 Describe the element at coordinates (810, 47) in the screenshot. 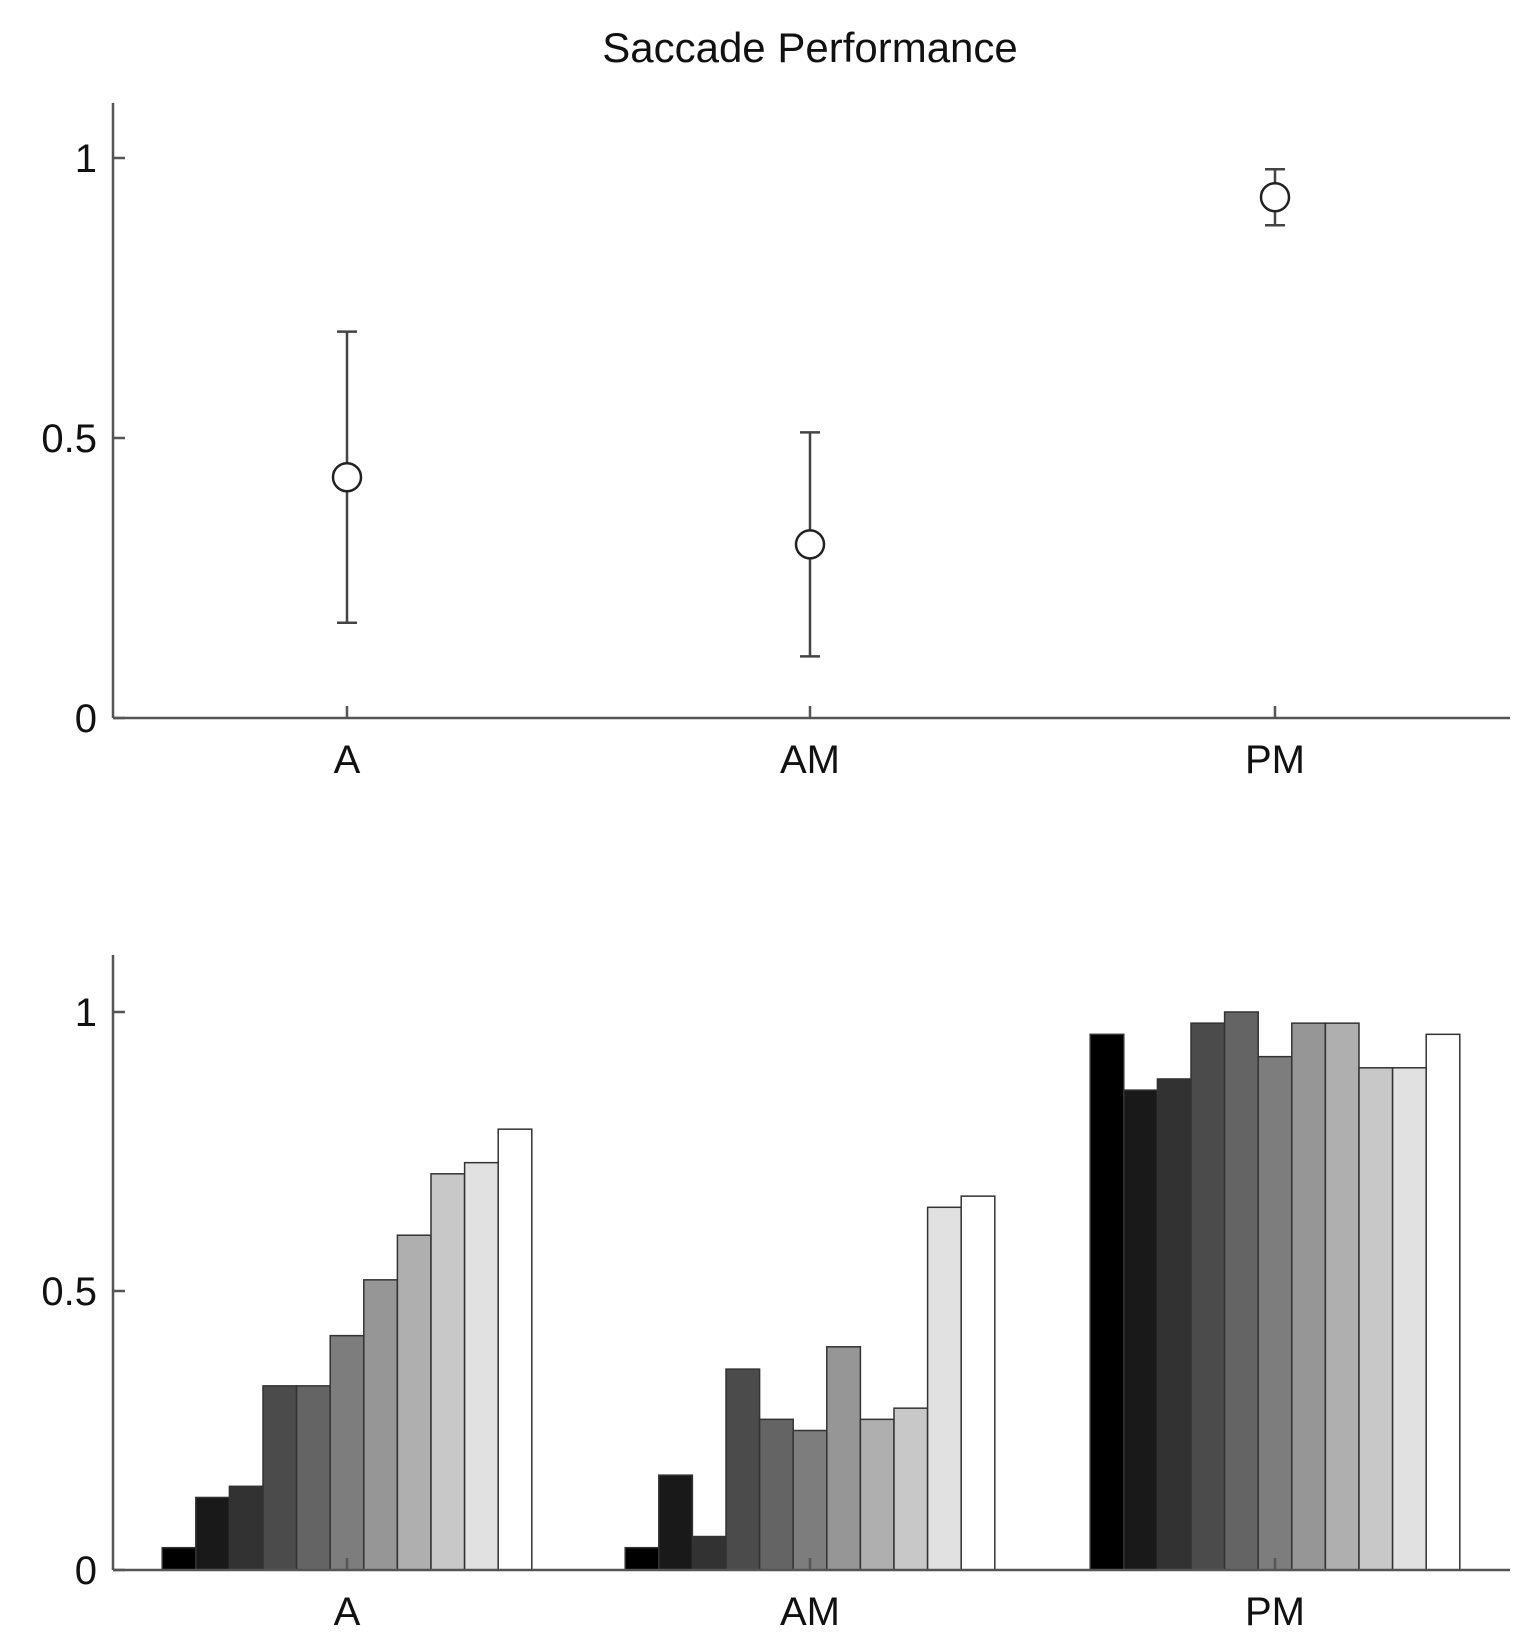

I see `chart-title: Saccade Performance` at that location.